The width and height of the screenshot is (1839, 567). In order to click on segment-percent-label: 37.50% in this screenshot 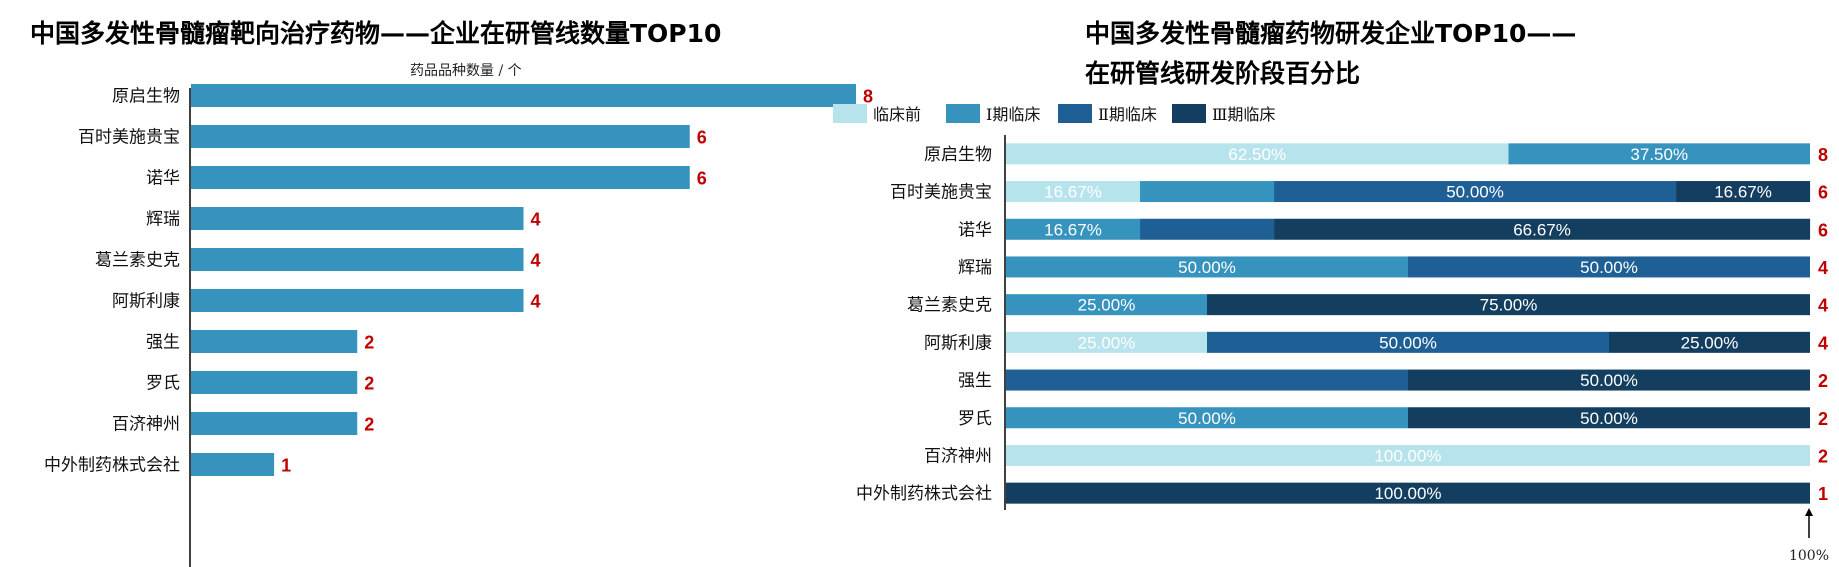, I will do `click(1659, 154)`.